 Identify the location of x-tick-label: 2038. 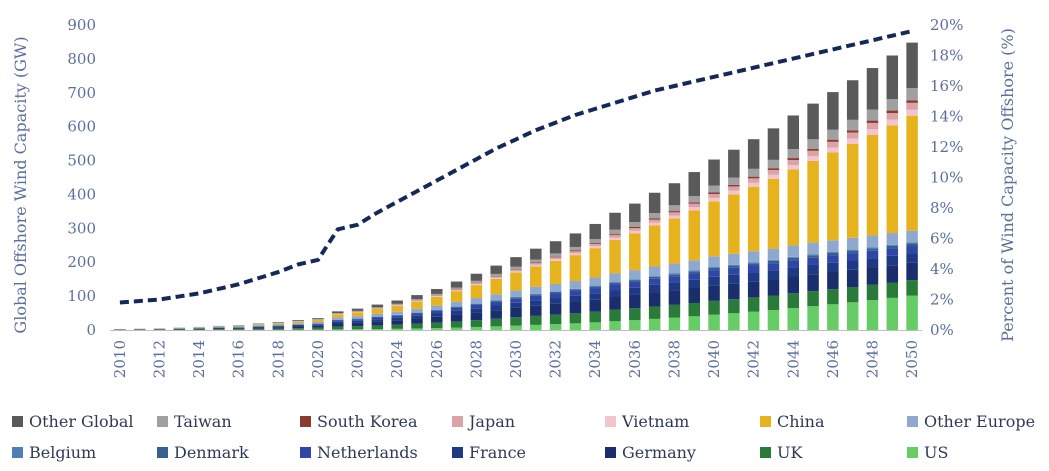
(674, 359).